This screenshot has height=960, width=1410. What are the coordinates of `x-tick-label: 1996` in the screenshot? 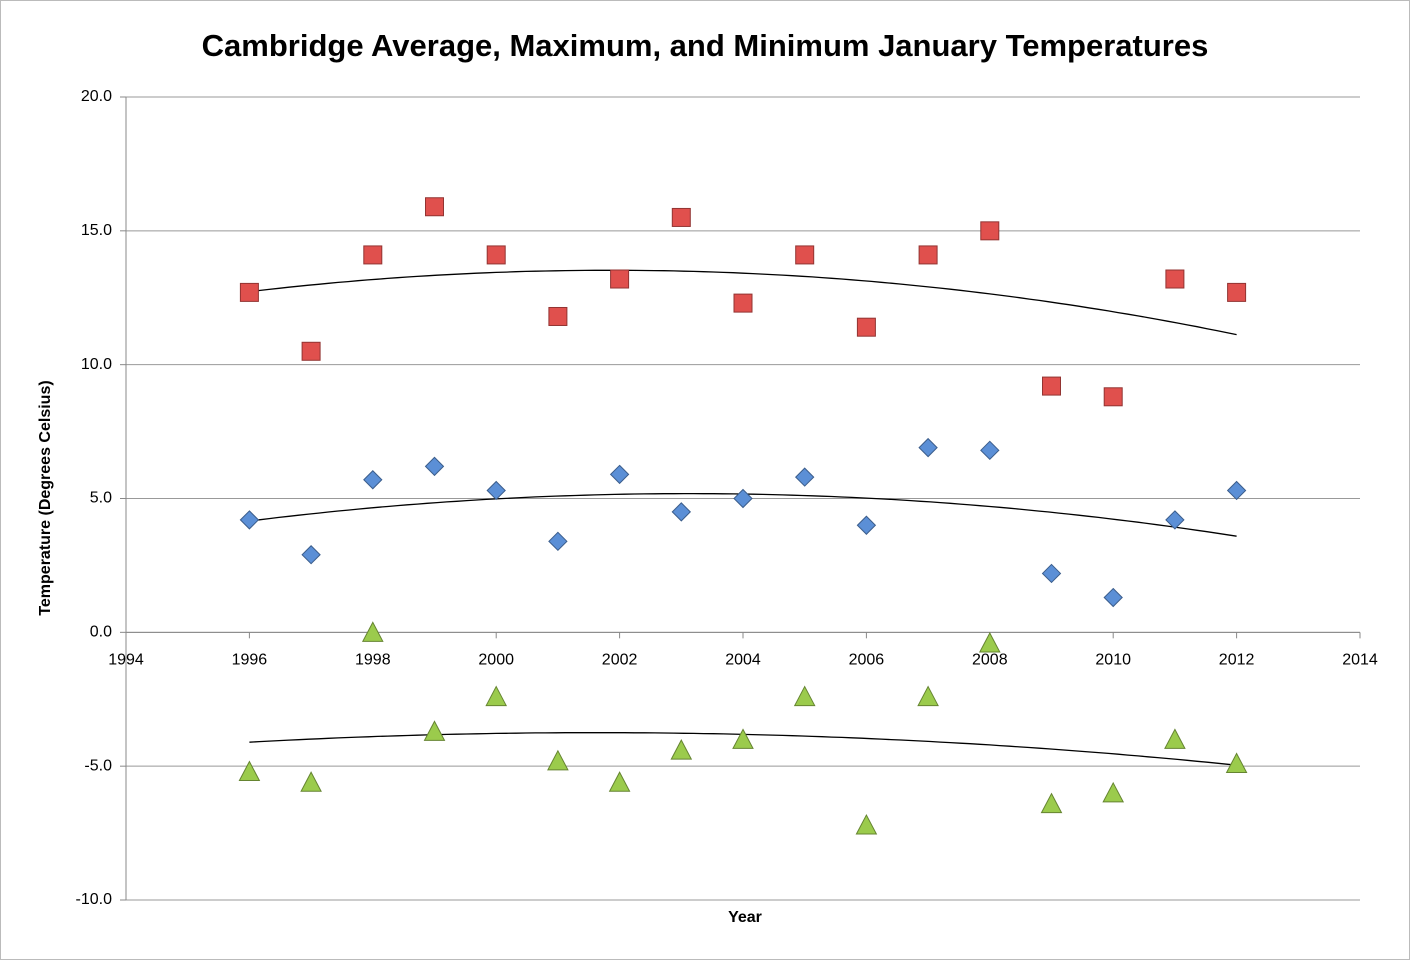 It's located at (250, 660).